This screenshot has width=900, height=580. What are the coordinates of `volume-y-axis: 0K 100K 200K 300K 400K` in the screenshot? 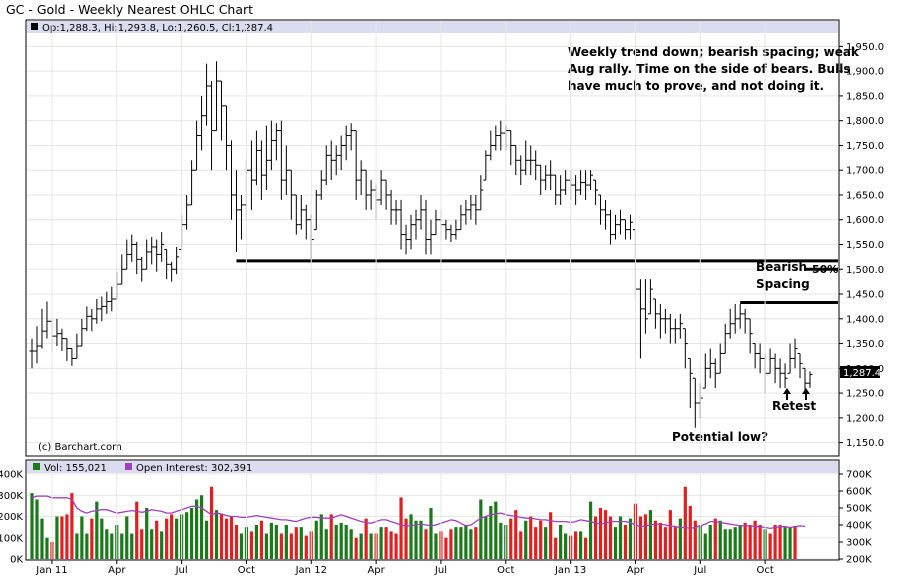 It's located at (11, 518).